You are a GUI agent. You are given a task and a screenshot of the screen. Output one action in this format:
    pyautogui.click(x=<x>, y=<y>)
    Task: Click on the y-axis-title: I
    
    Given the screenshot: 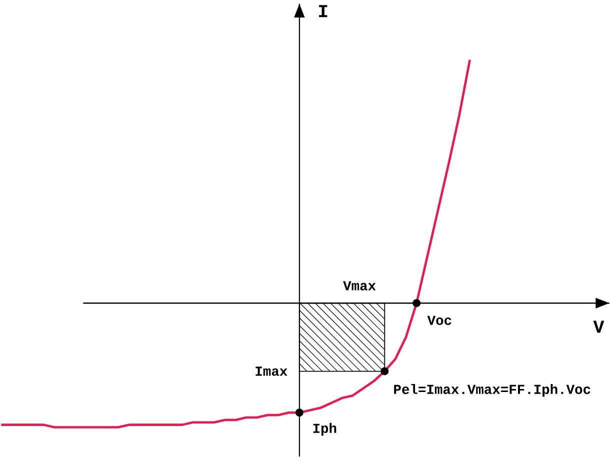 What is the action you would take?
    pyautogui.click(x=323, y=11)
    